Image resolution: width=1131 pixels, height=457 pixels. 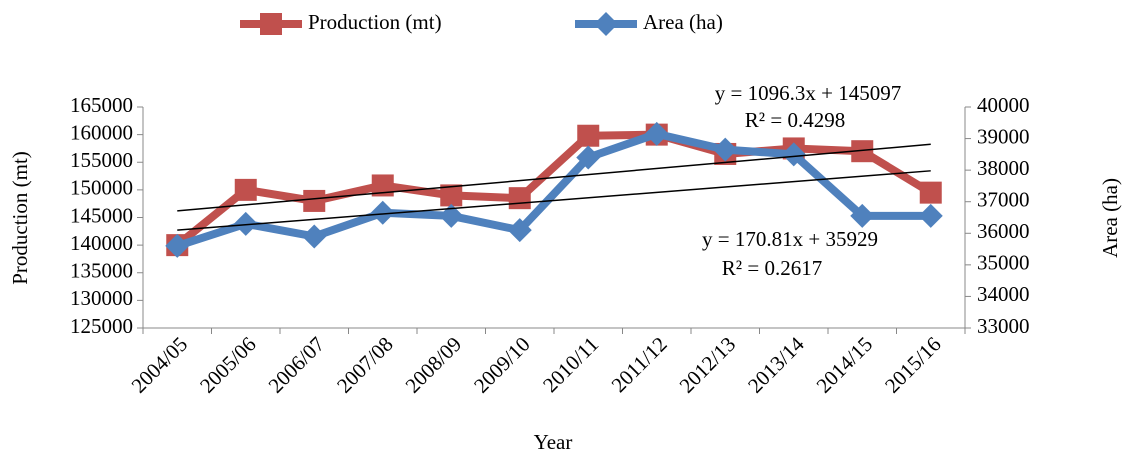 I want to click on y2-axis-title: Area (ha), so click(x=1110, y=218).